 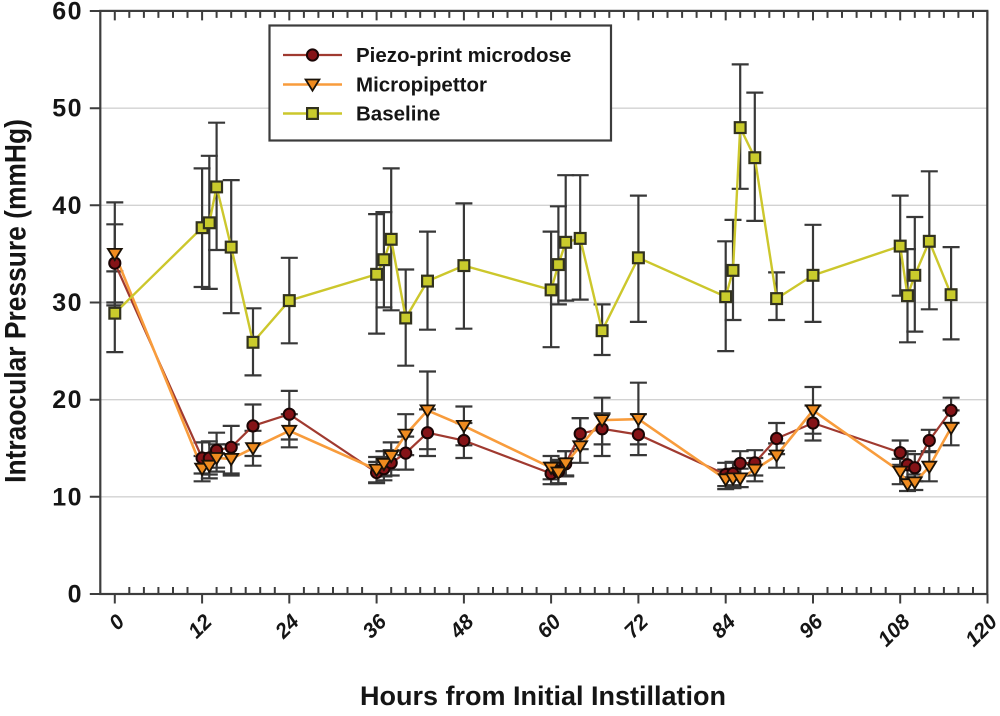 What do you see at coordinates (543, 696) in the screenshot?
I see `svg-text:Hours from Initial Instillatio: Hours from Initial Instillation` at bounding box center [543, 696].